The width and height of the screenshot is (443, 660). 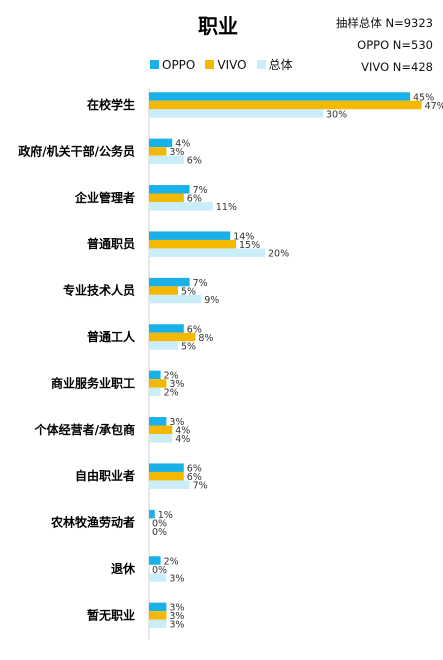 What do you see at coordinates (111, 243) in the screenshot?
I see `category-label: 普通职员` at bounding box center [111, 243].